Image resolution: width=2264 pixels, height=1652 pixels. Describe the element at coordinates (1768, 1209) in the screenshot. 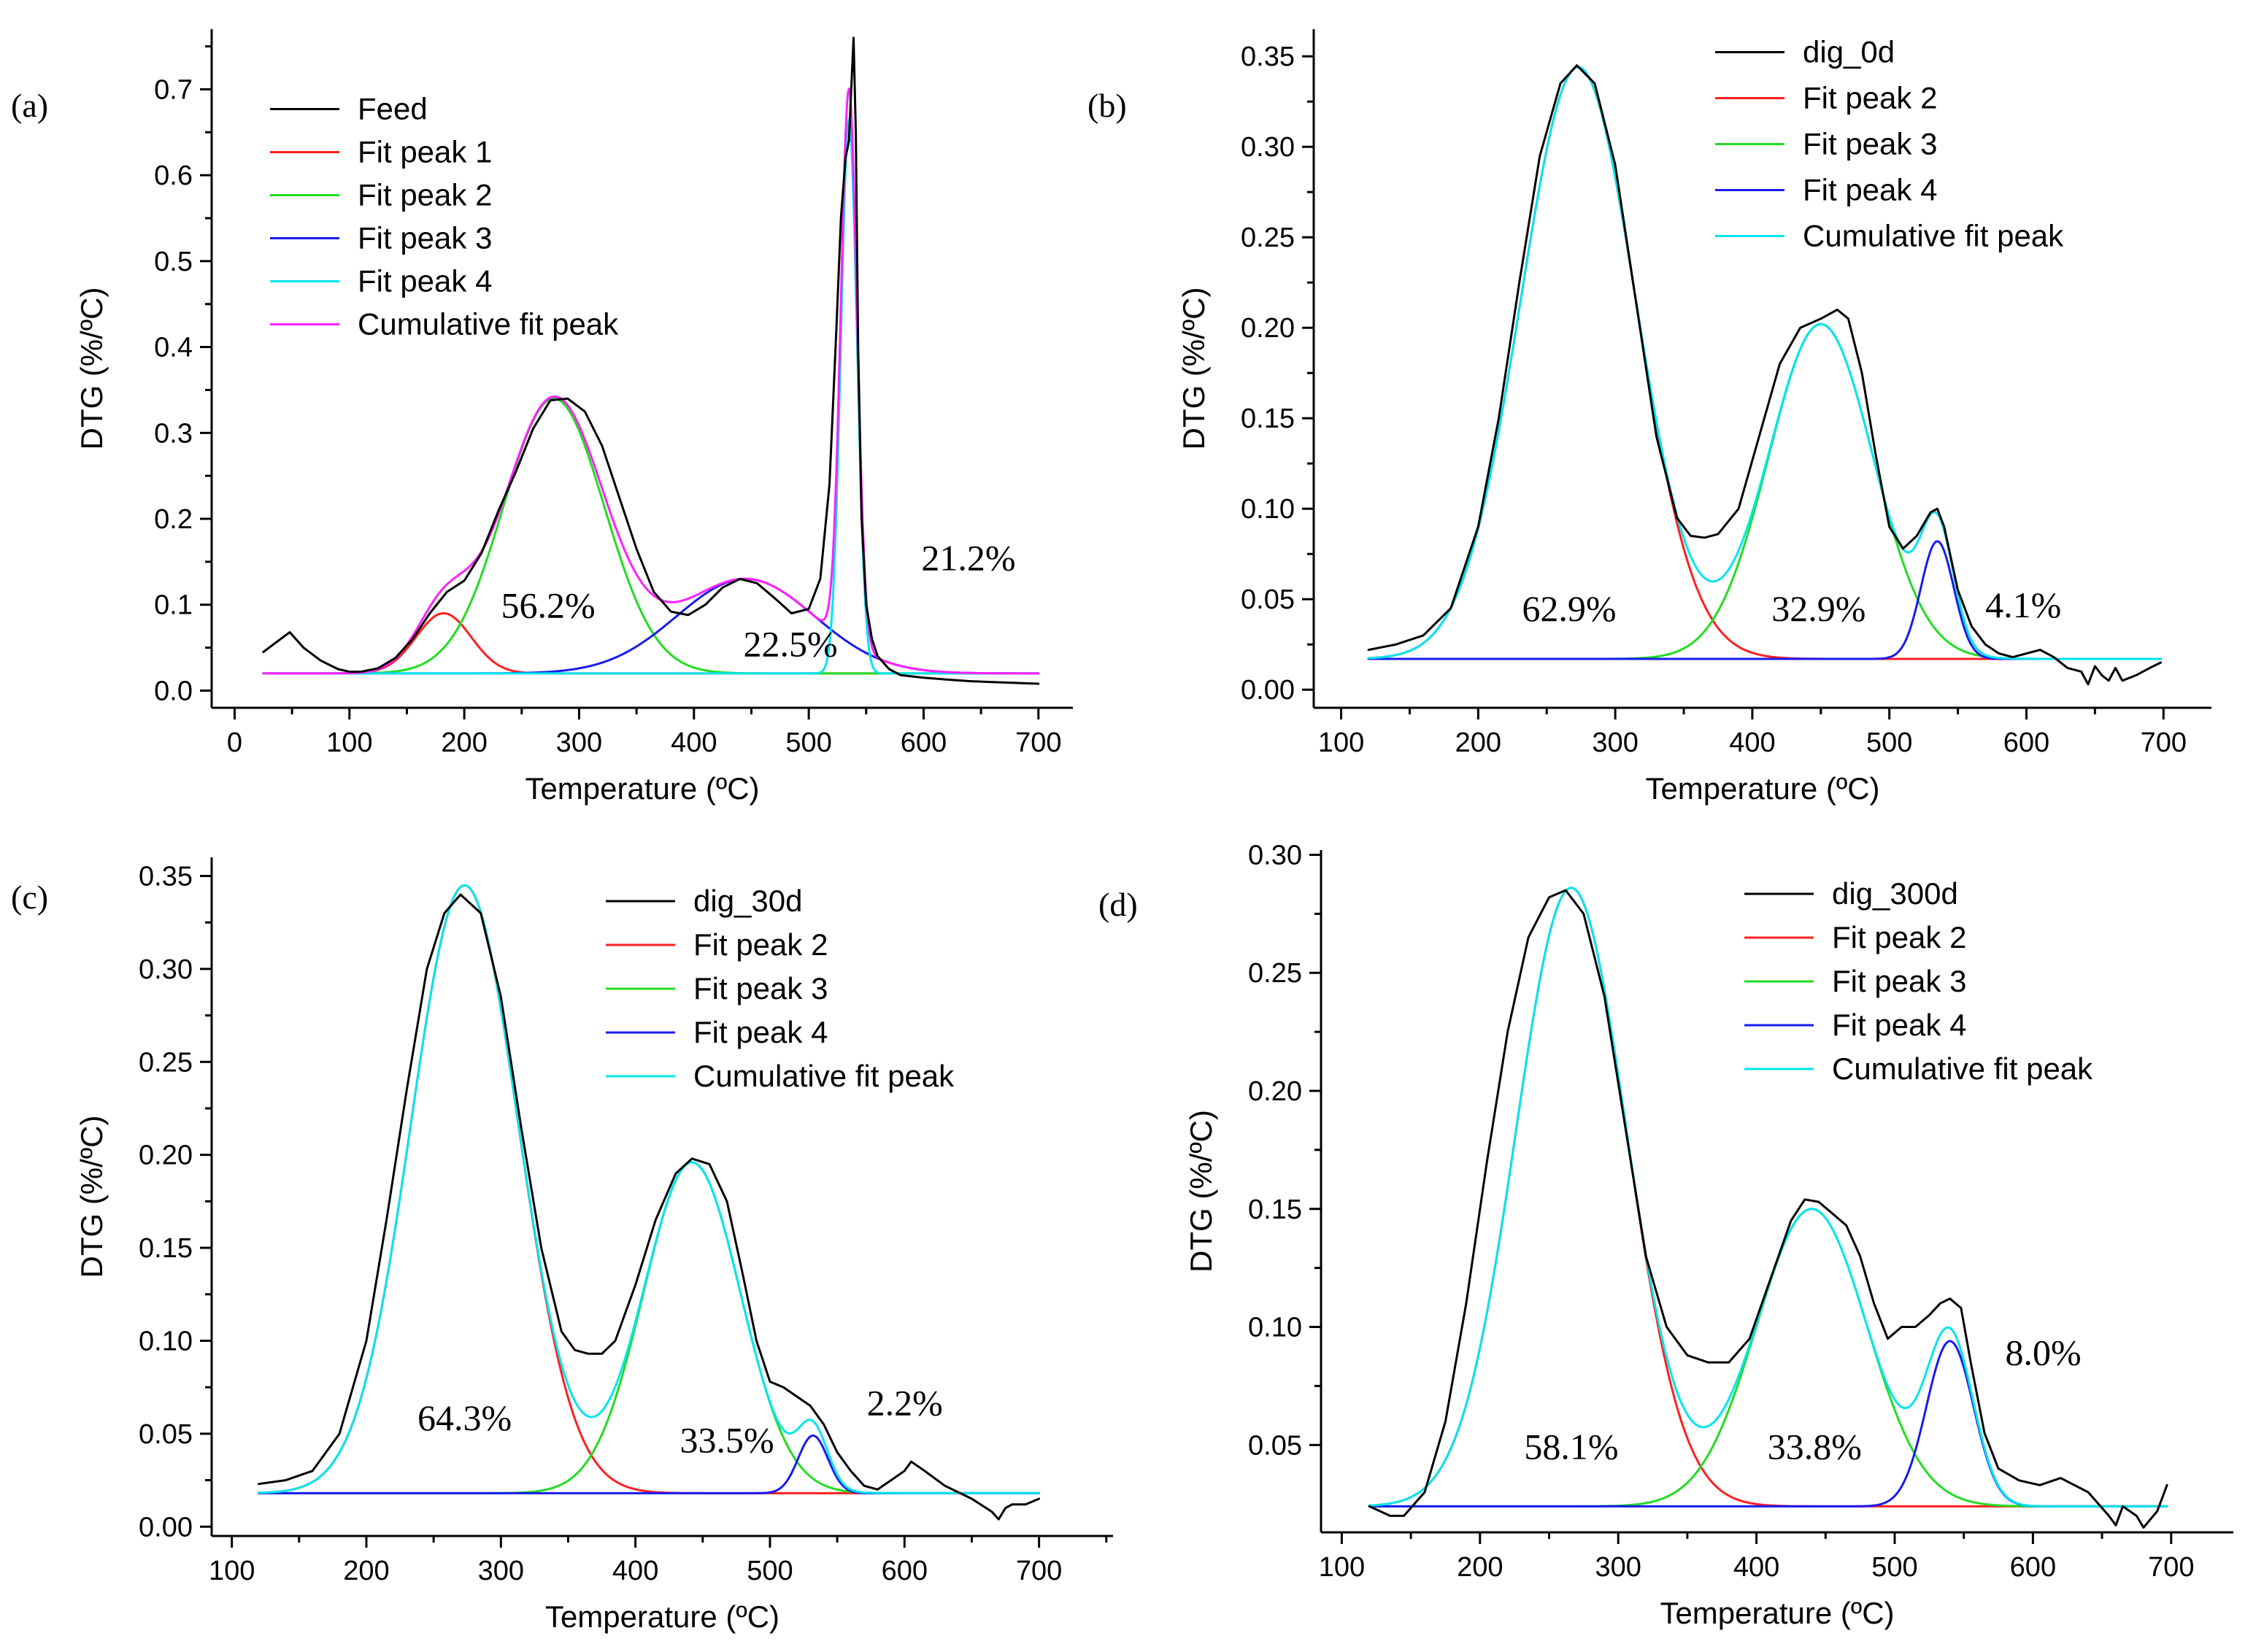

I see `series-dig-300d-line` at that location.